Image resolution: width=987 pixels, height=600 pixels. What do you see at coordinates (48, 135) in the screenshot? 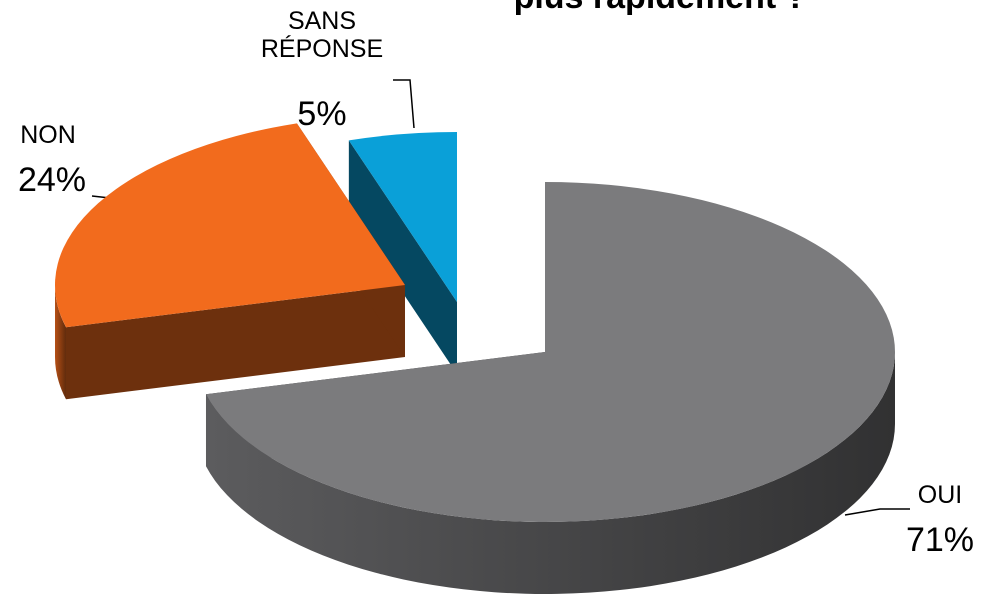
I see `category-label: NON` at bounding box center [48, 135].